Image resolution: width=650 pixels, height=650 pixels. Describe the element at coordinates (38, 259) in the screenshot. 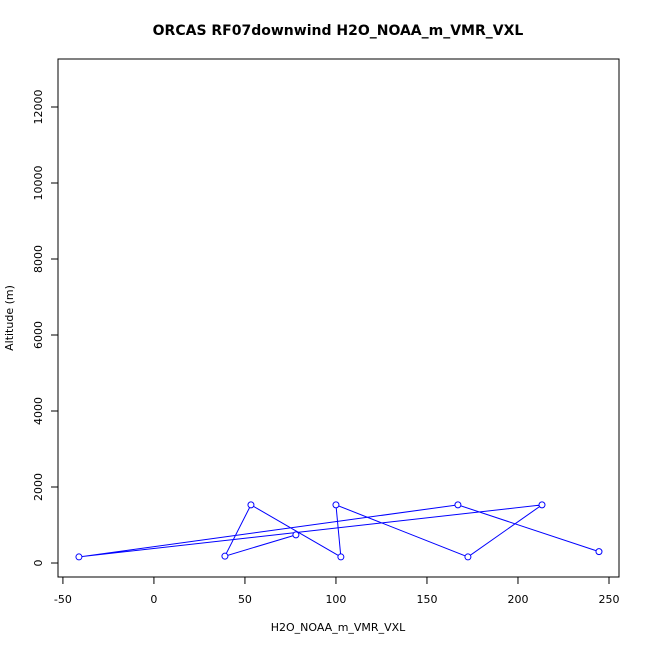

I see `y-tick-label: 8000` at that location.